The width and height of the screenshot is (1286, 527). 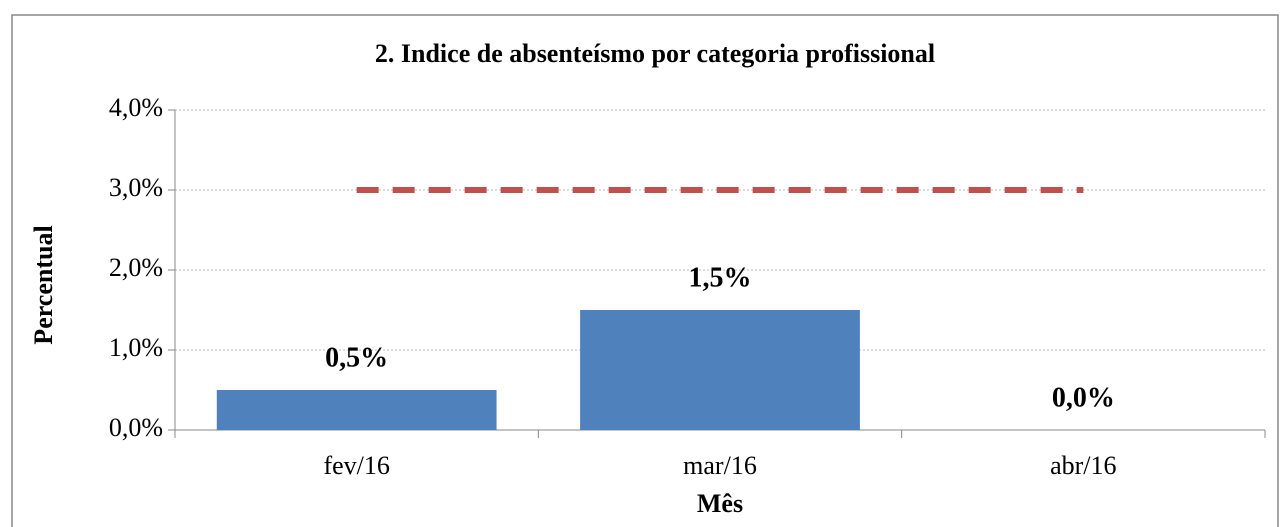 I want to click on data-label: 0,5%, so click(x=356, y=357).